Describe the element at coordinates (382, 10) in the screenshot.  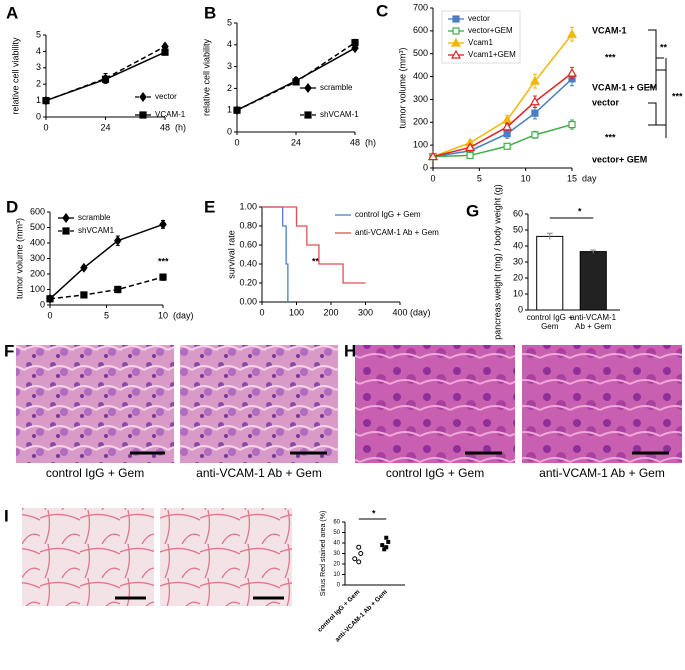
I see `panel-letter: C` at that location.